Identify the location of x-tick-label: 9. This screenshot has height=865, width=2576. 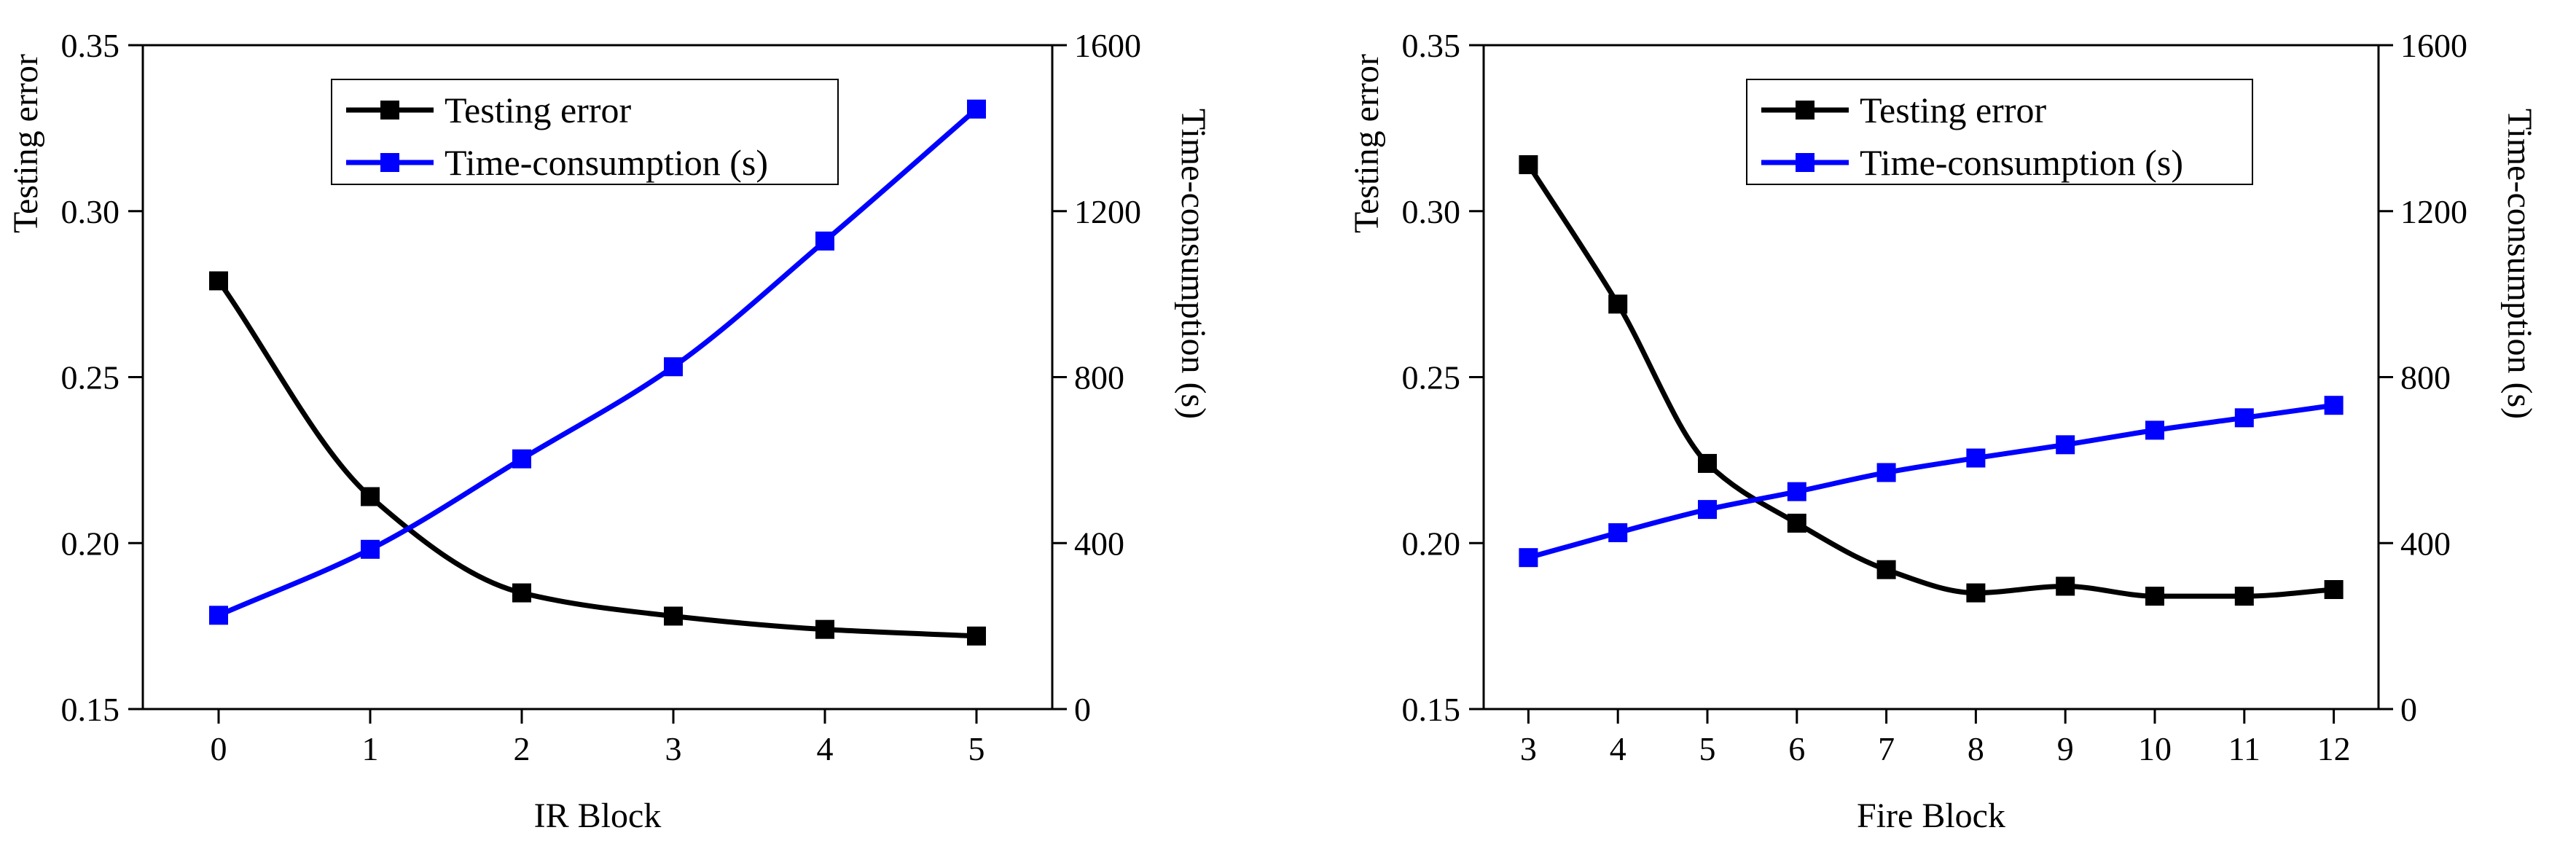
(2065, 748).